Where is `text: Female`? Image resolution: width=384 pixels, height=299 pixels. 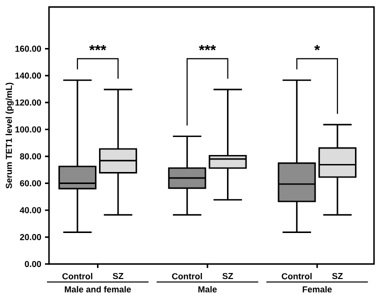
text: Female is located at coordinates (317, 289).